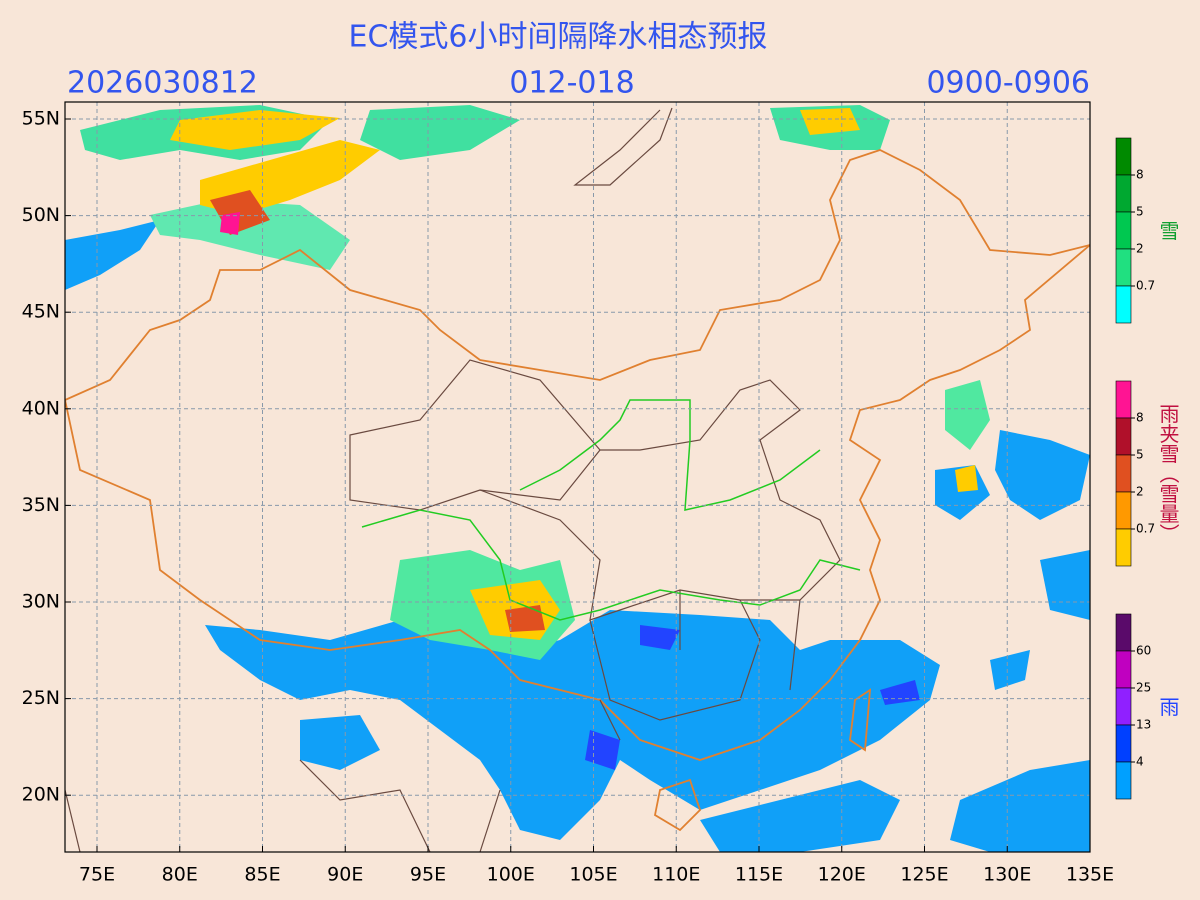 The width and height of the screenshot is (1200, 900). What do you see at coordinates (41, 215) in the screenshot?
I see `lat-label: 50N` at bounding box center [41, 215].